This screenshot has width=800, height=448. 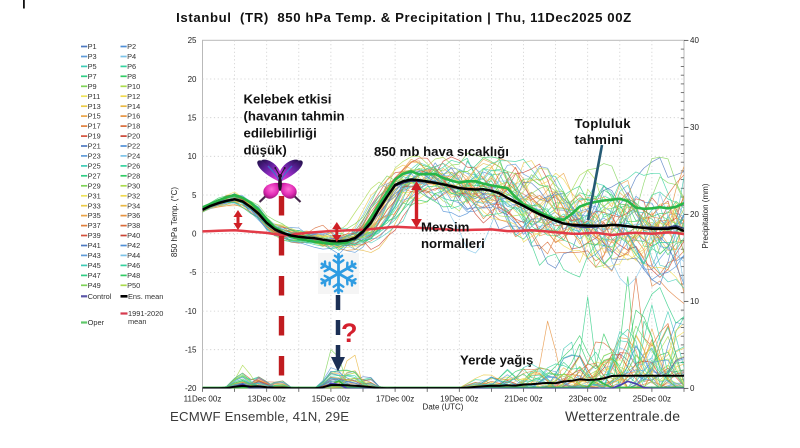 I want to click on svg-text: P9, so click(x=92, y=86).